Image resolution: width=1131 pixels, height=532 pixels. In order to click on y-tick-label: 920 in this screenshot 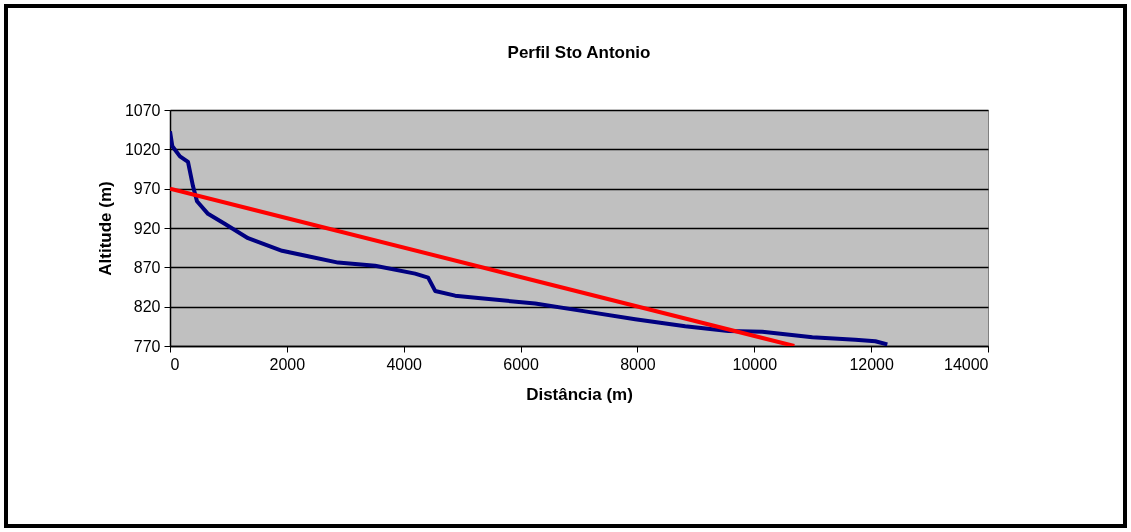, I will do `click(147, 228)`.